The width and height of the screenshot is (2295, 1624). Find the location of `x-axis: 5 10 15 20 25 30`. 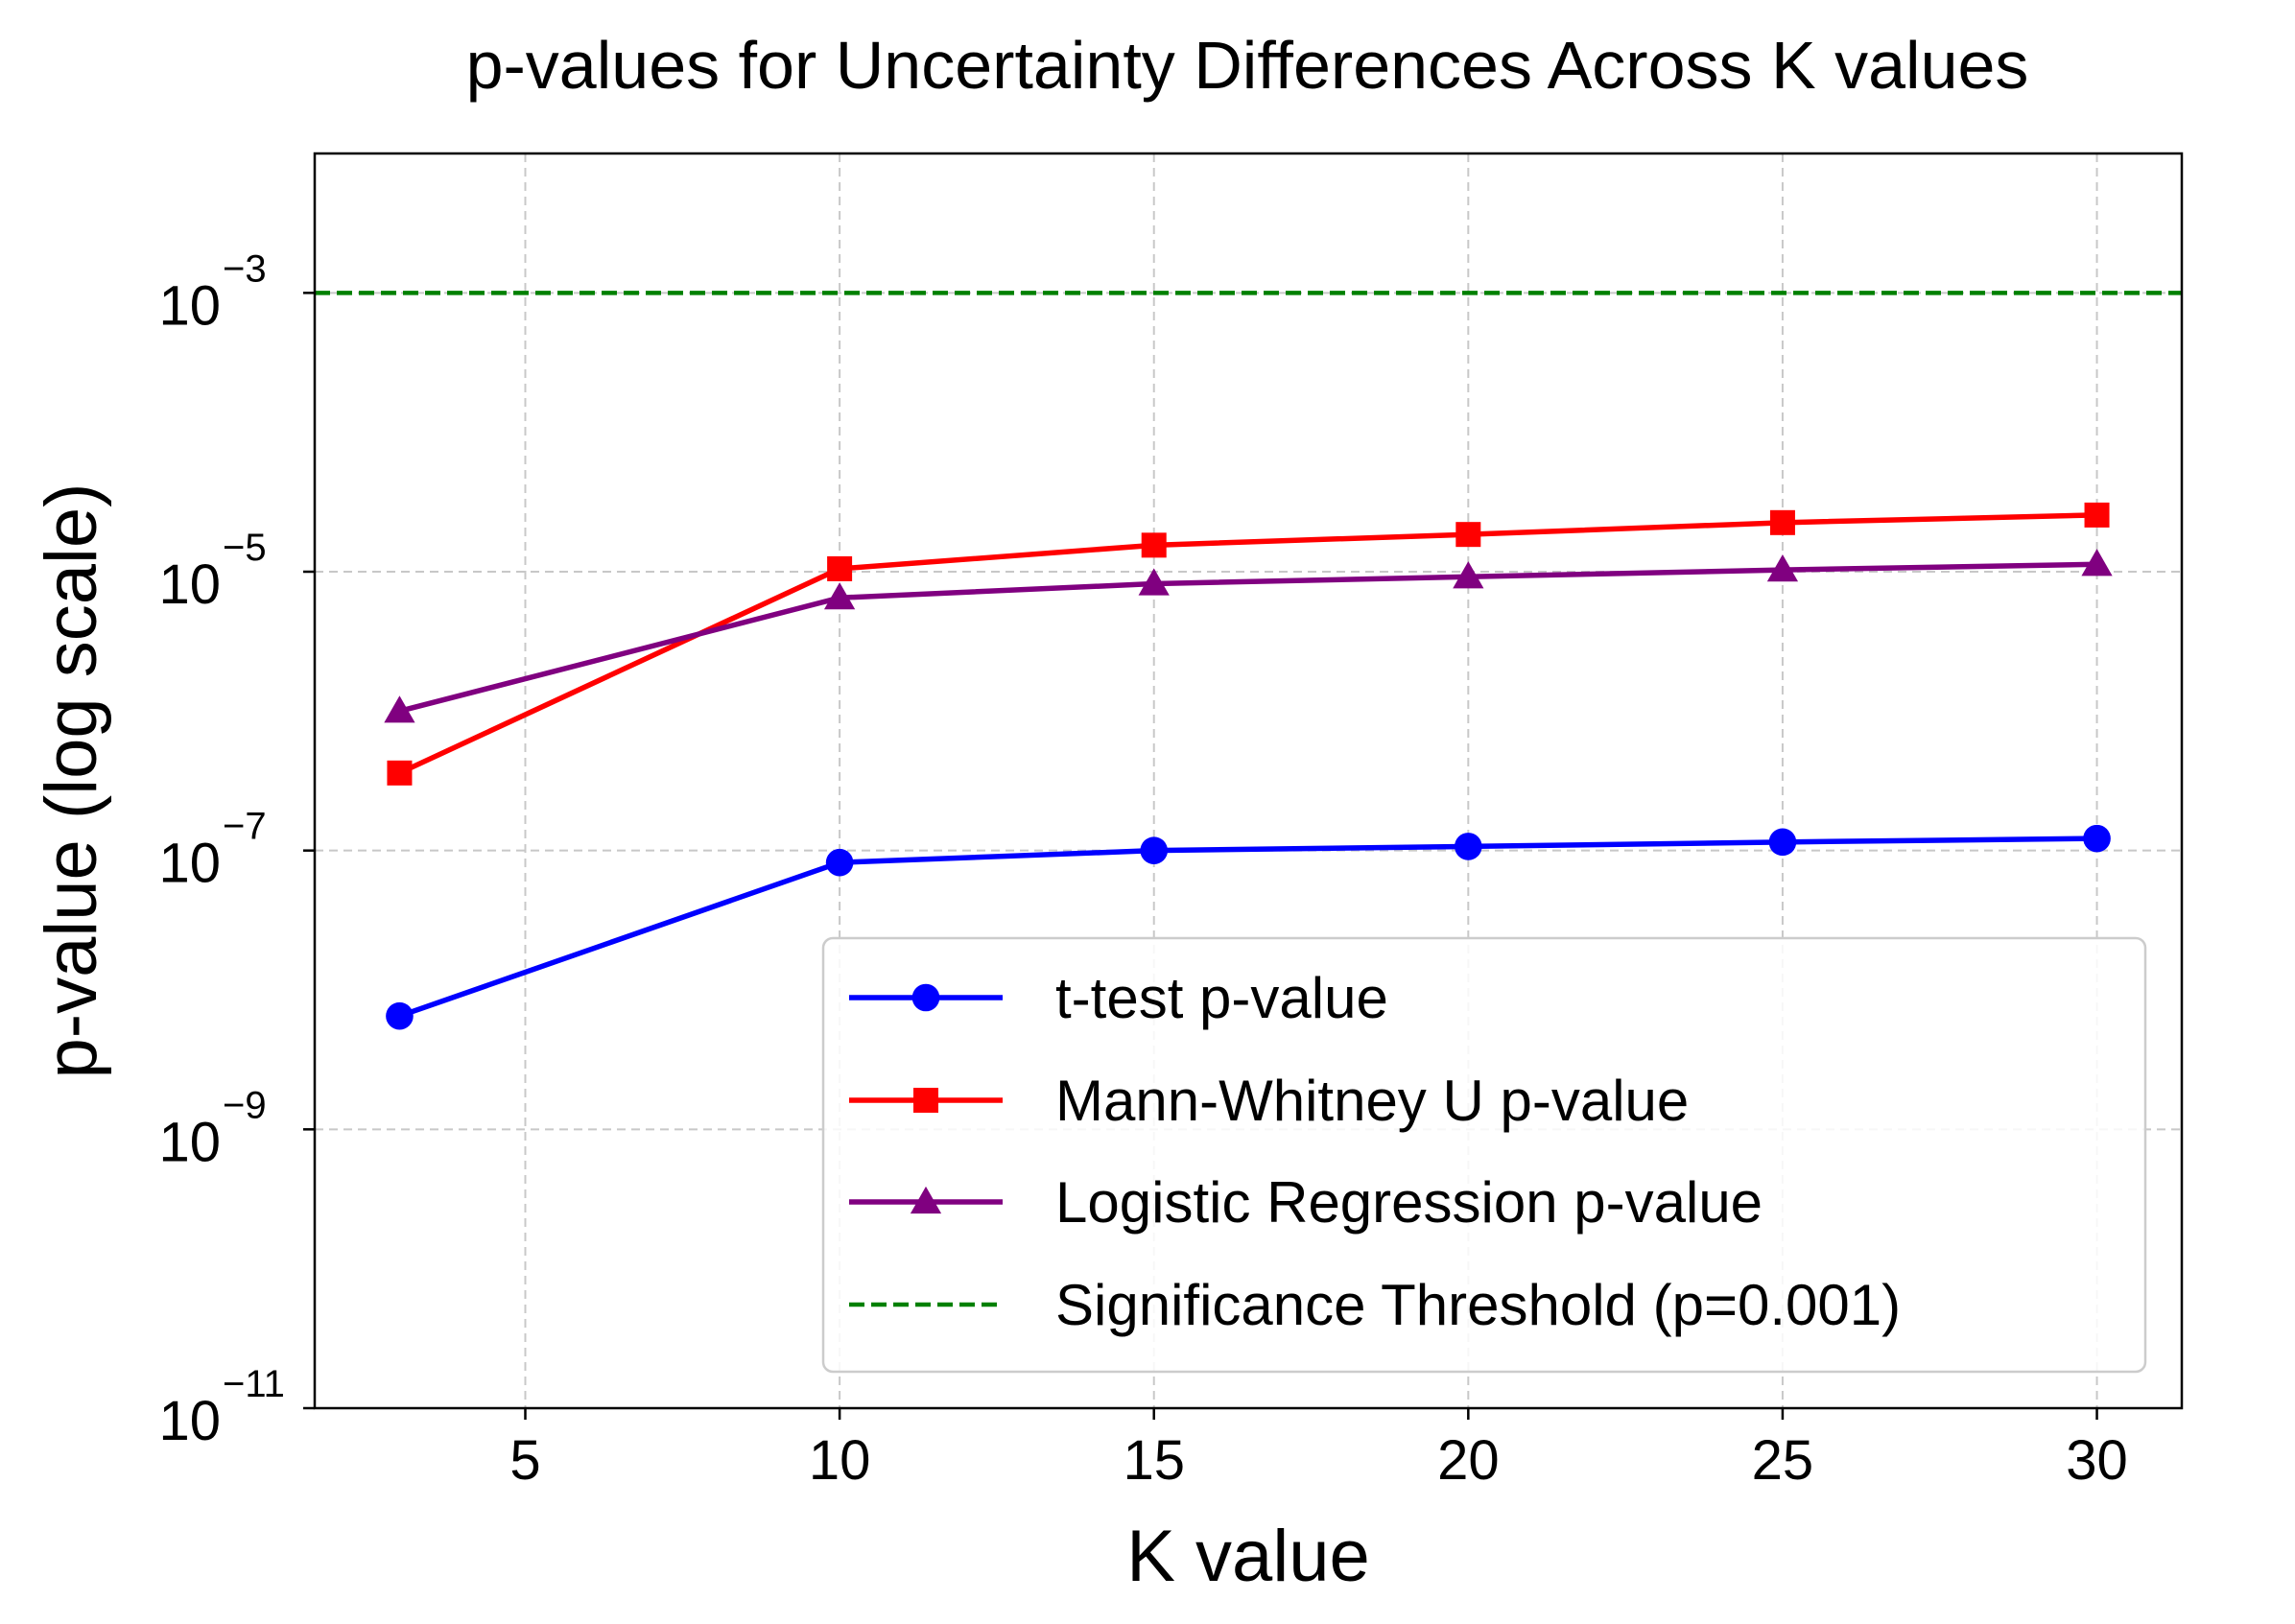

x-axis: 5 10 15 20 25 30 is located at coordinates (1318, 1450).